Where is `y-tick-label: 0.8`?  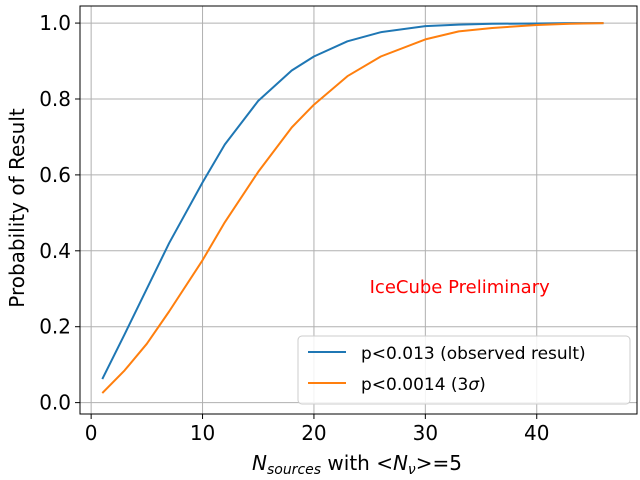
y-tick-label: 0.8 is located at coordinates (55, 99).